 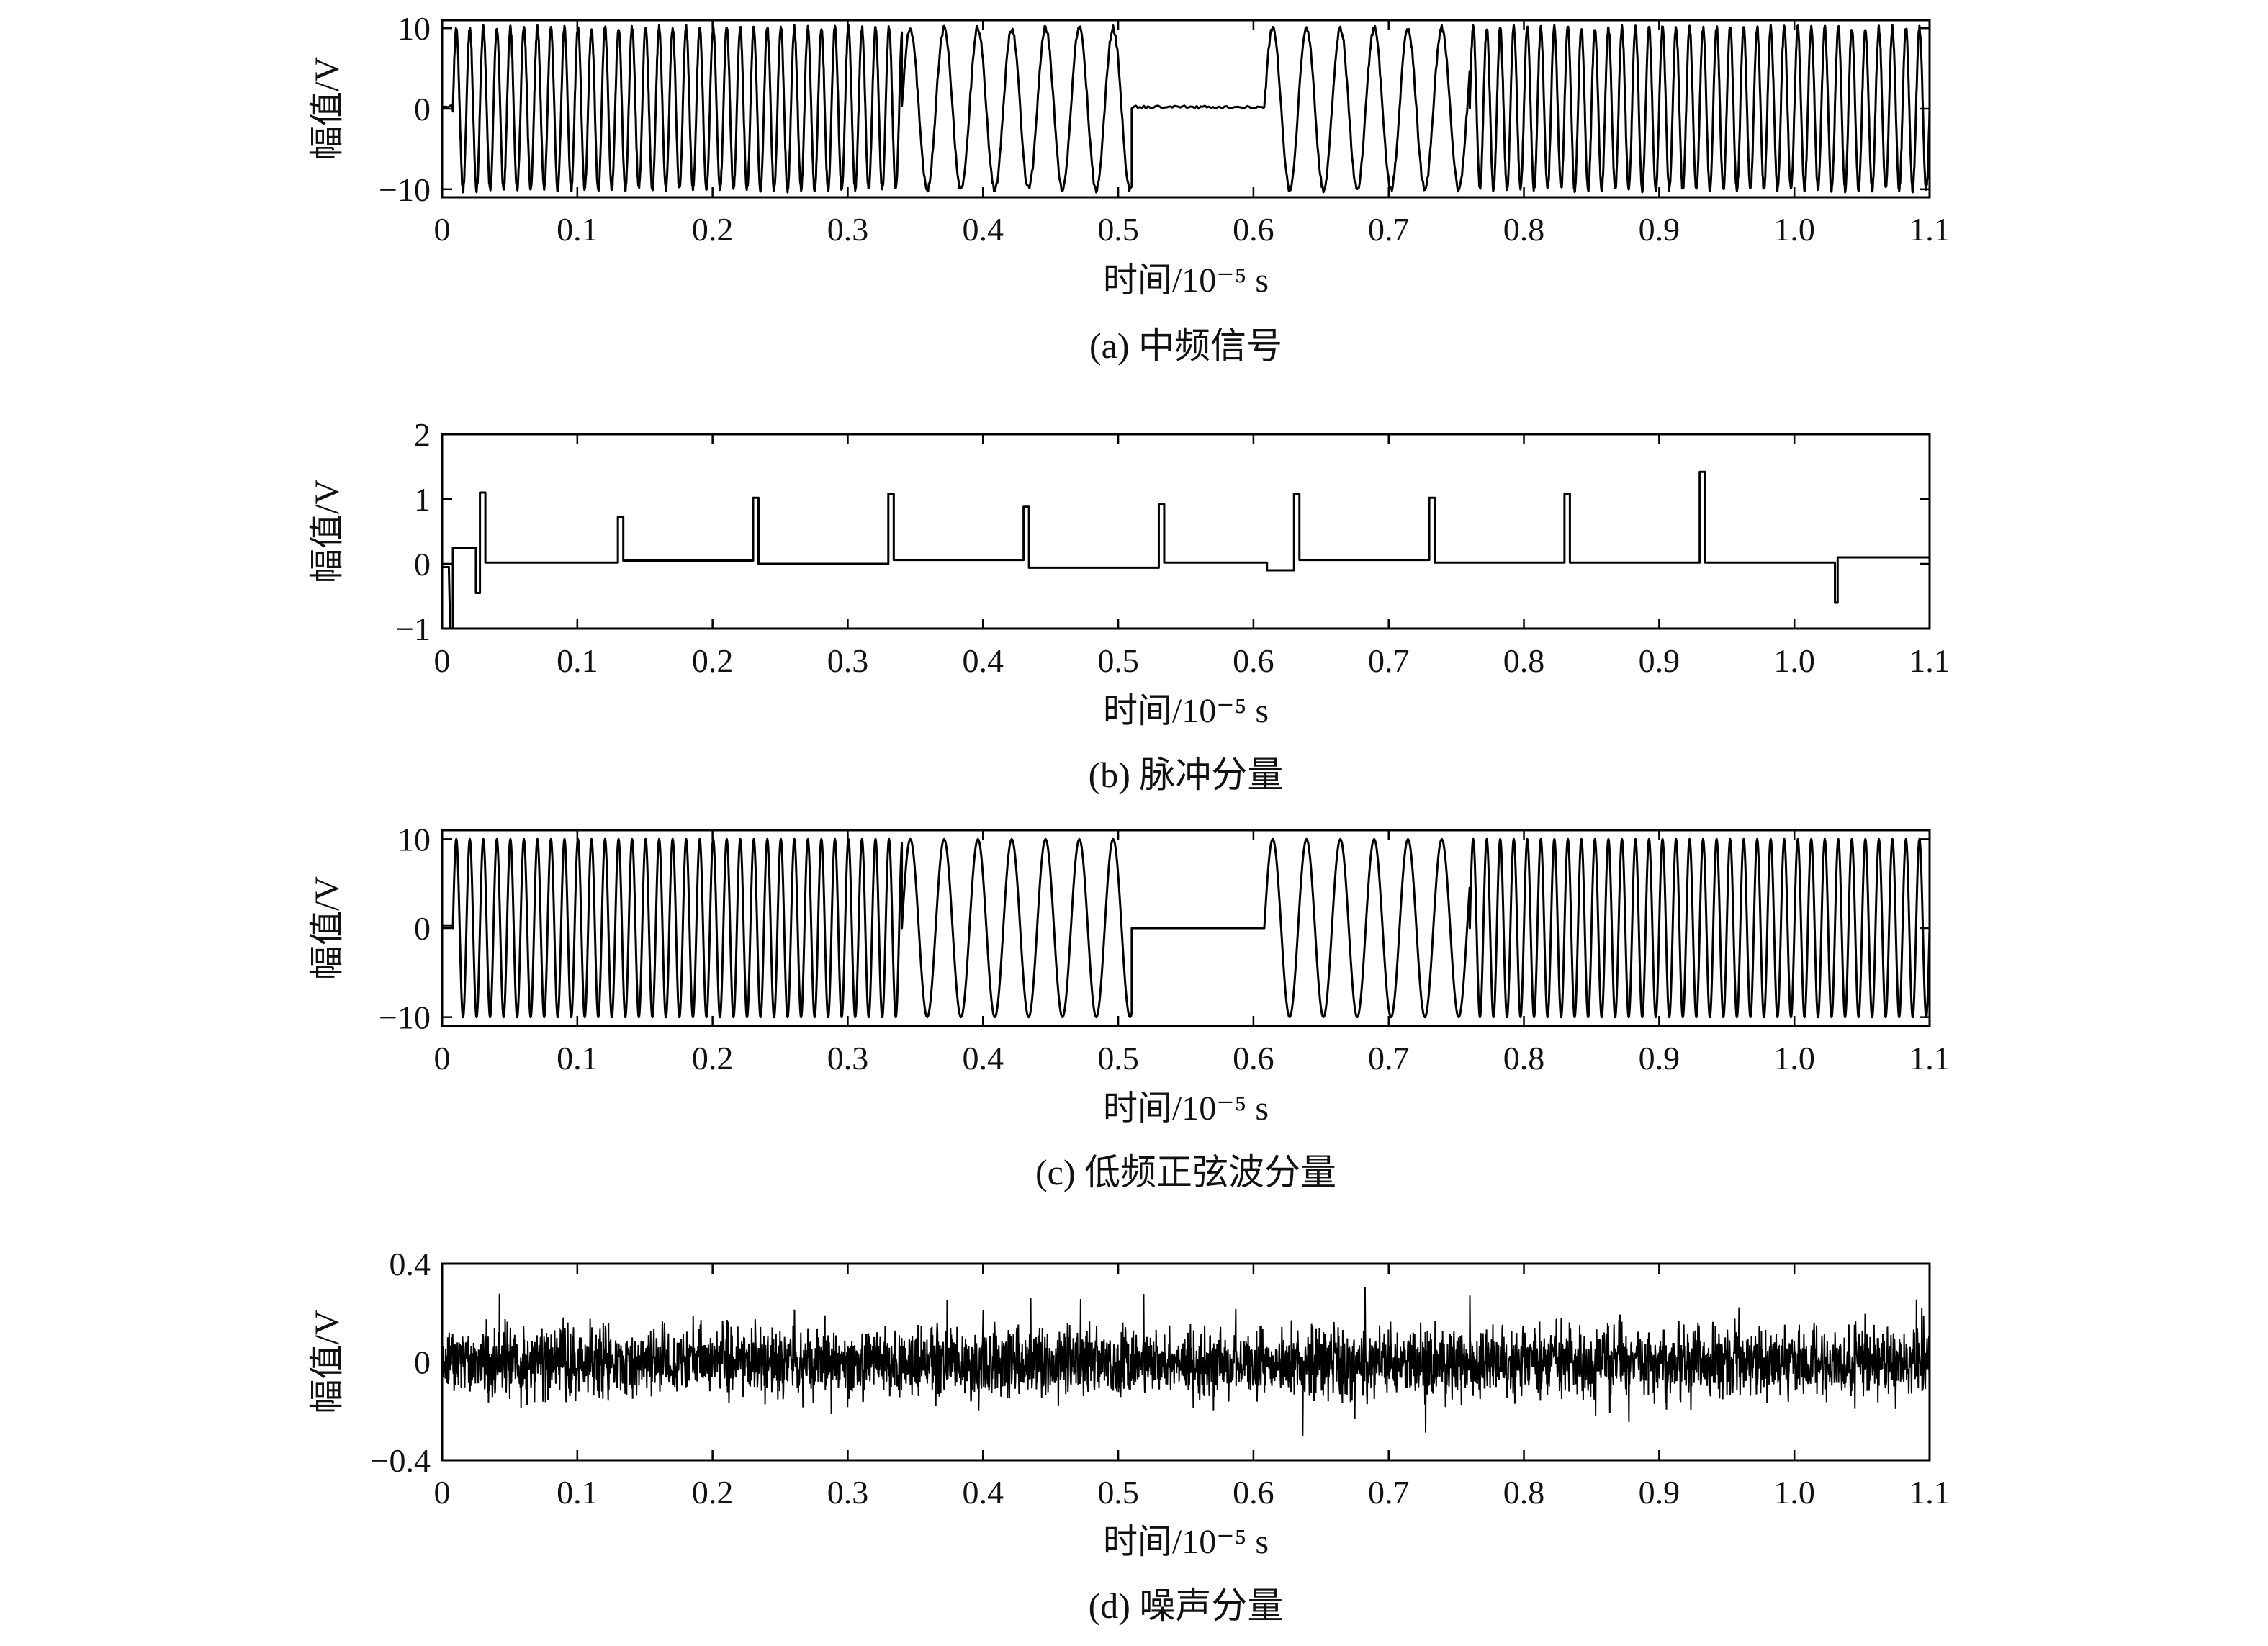 I want to click on panel-caption: (a) 中频信号, so click(x=1185, y=345).